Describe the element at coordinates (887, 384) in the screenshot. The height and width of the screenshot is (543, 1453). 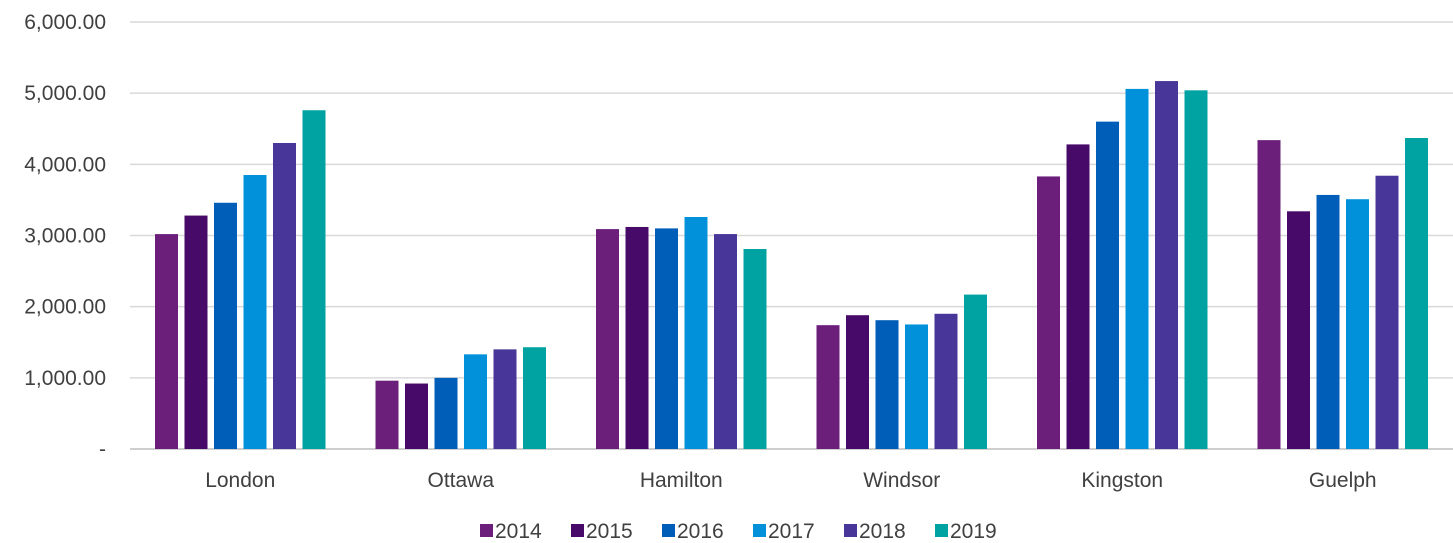
I see `bar-windsor-2016` at that location.